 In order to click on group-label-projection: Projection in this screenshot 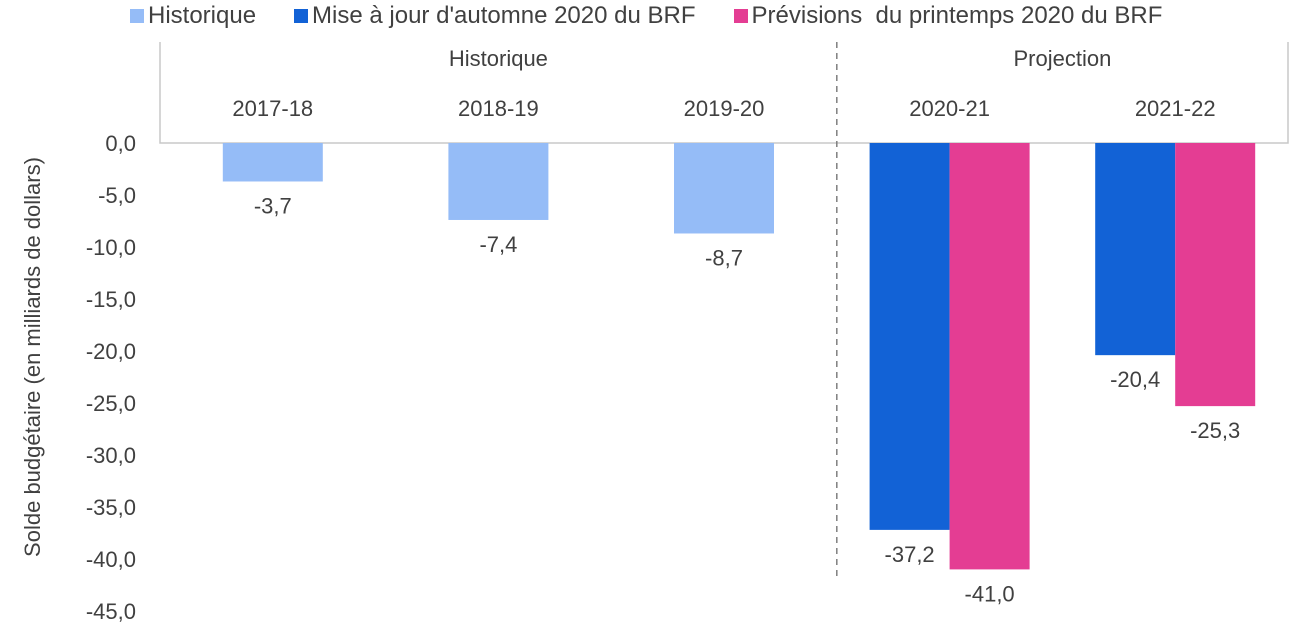, I will do `click(1062, 58)`.